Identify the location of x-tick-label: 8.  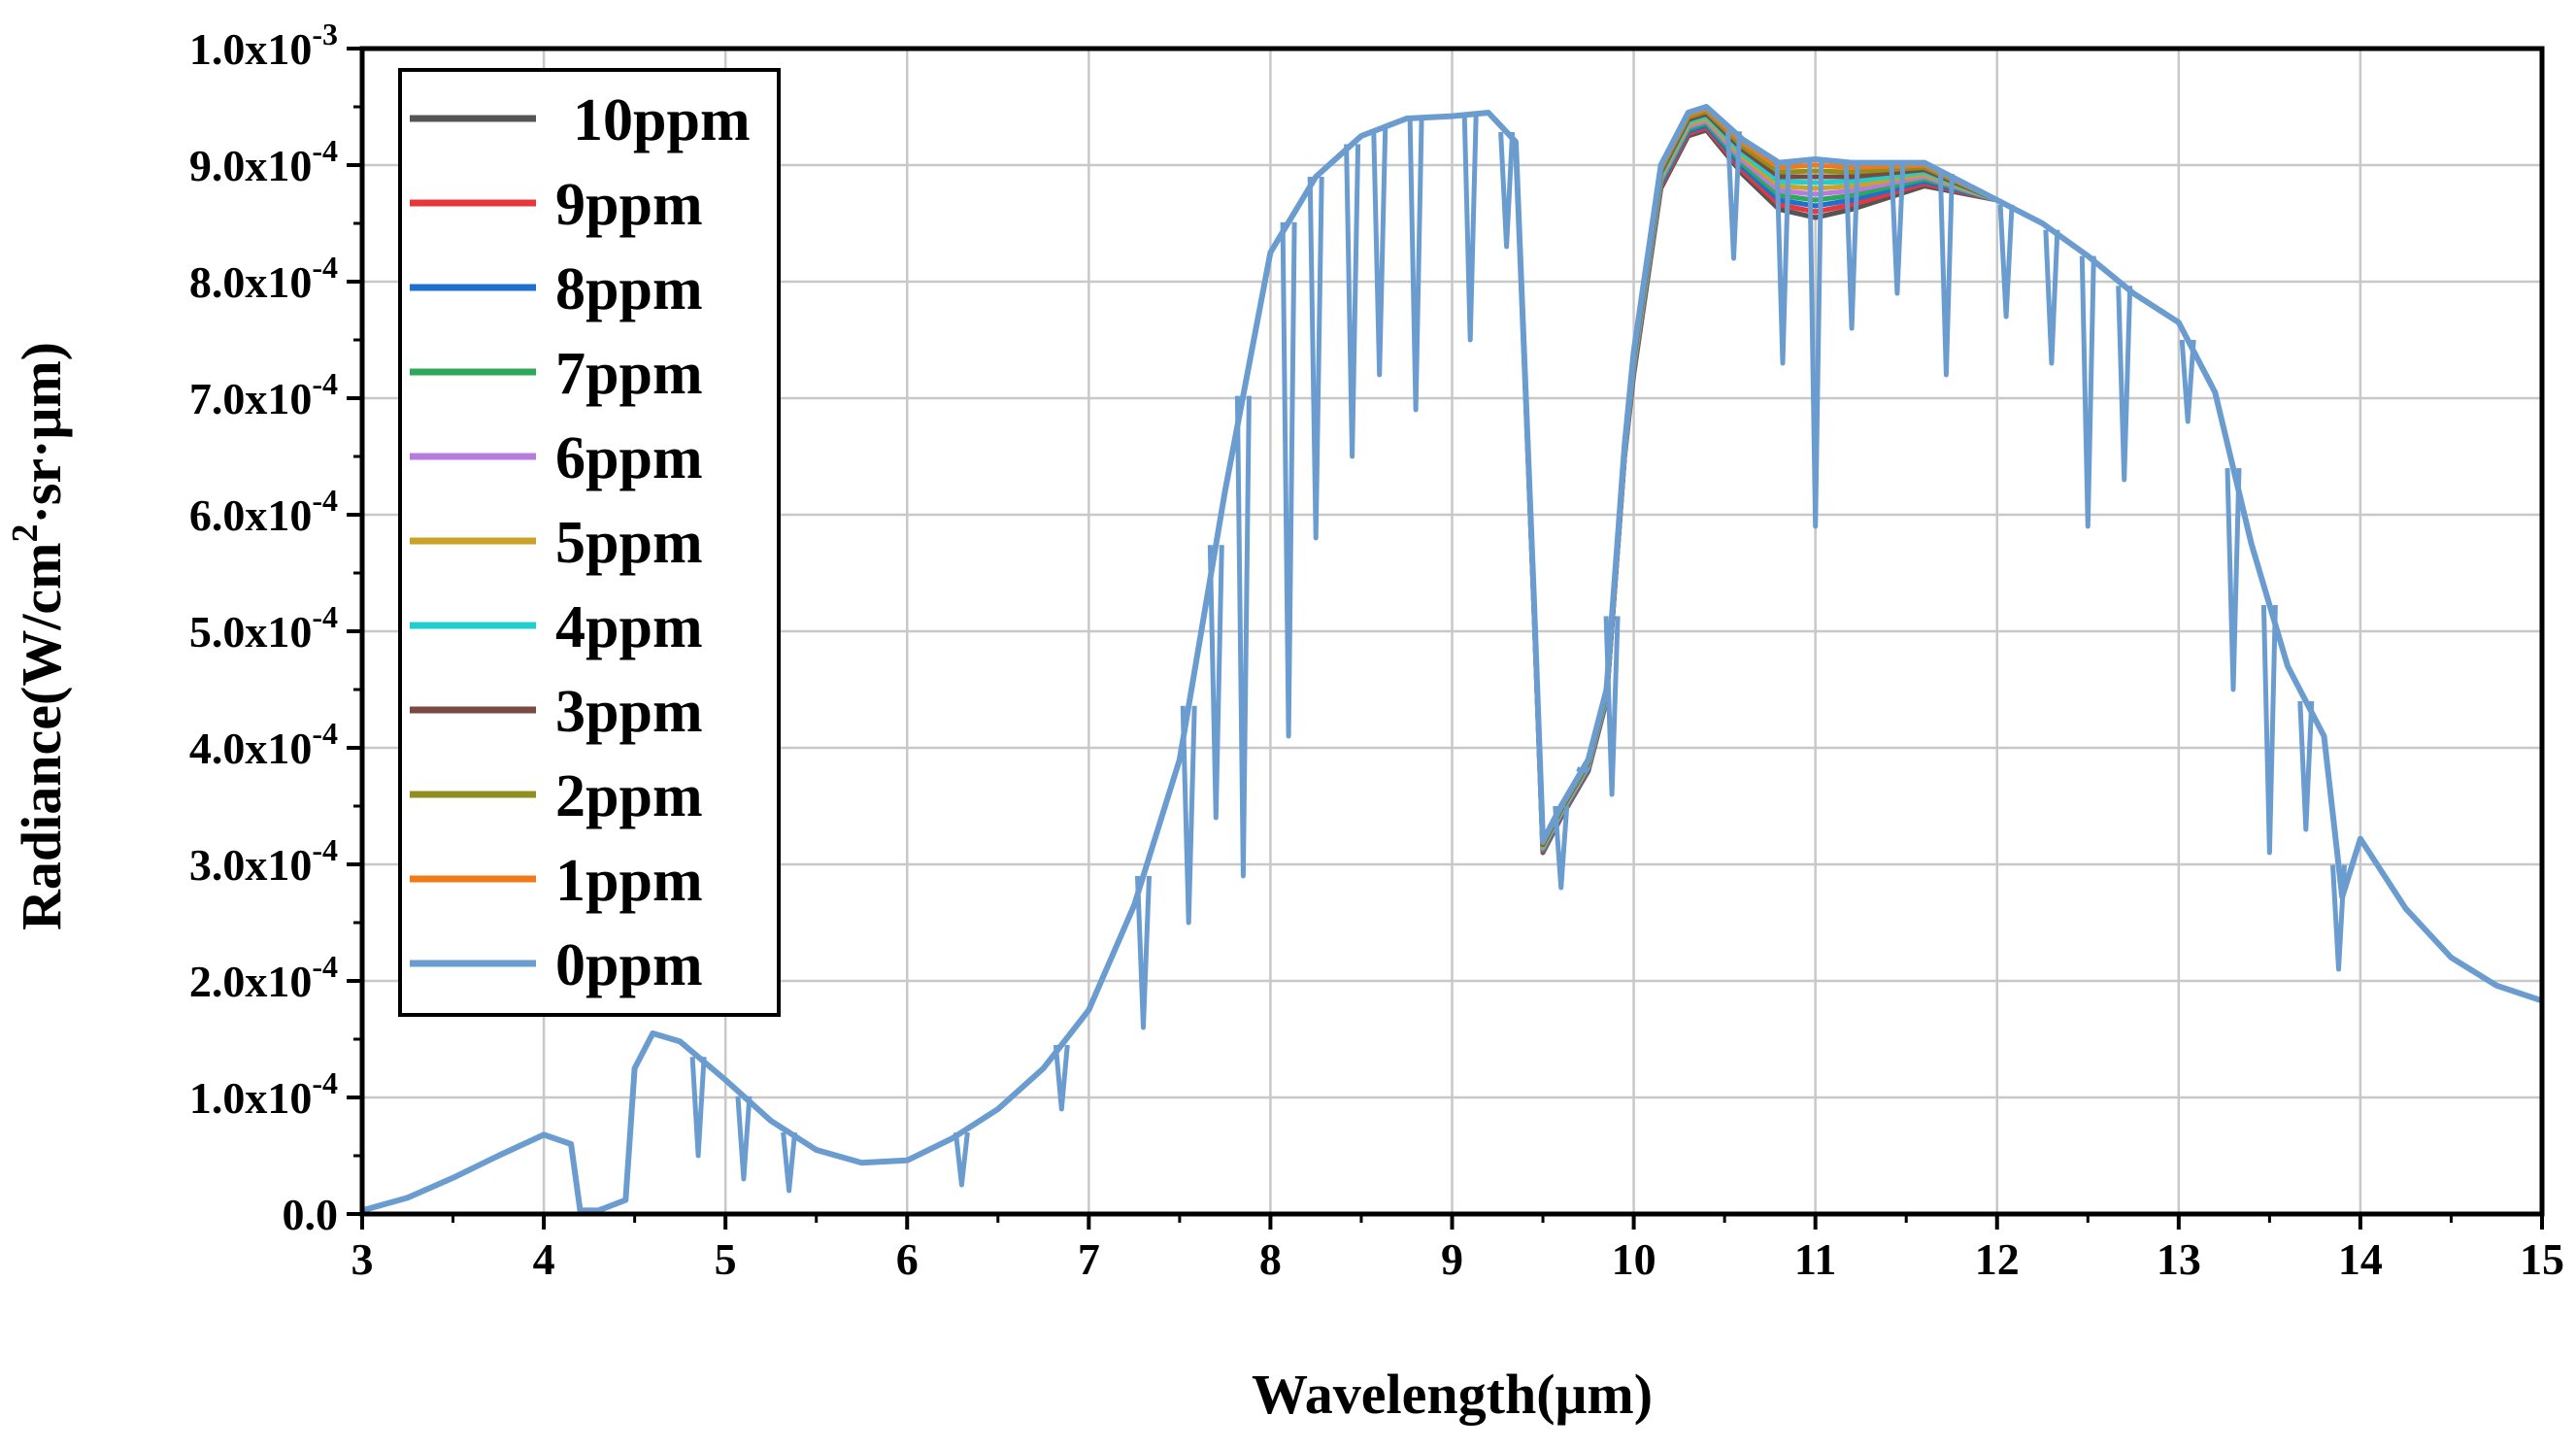
(1271, 1259).